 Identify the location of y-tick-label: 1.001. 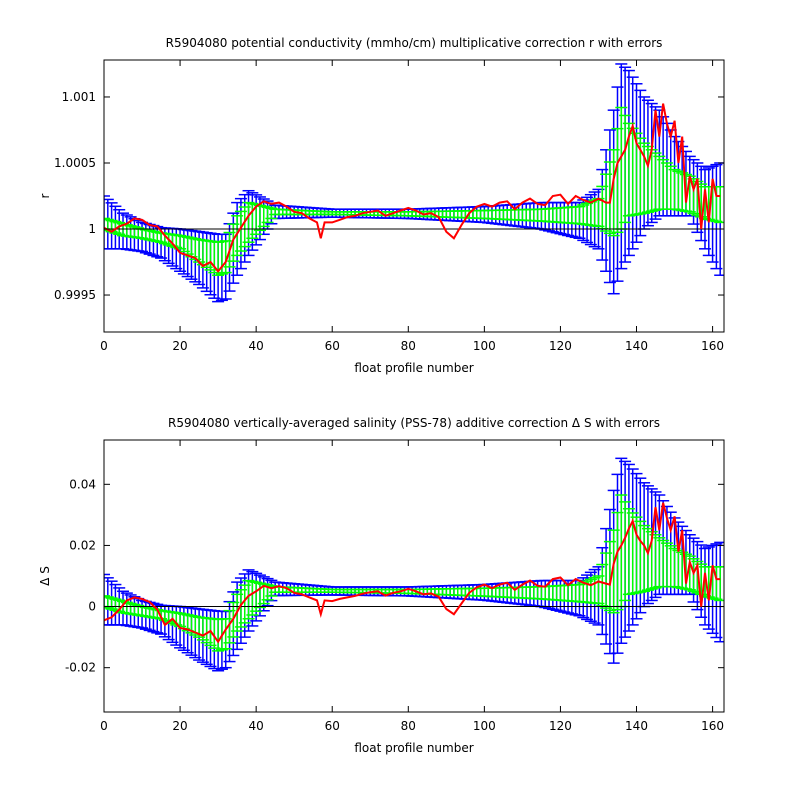
(79, 97).